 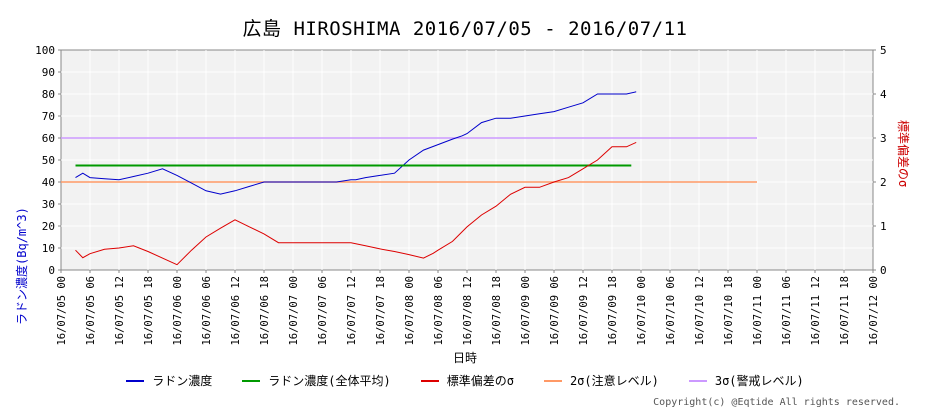 I want to click on y-right-tick-label: 2, so click(x=883, y=182).